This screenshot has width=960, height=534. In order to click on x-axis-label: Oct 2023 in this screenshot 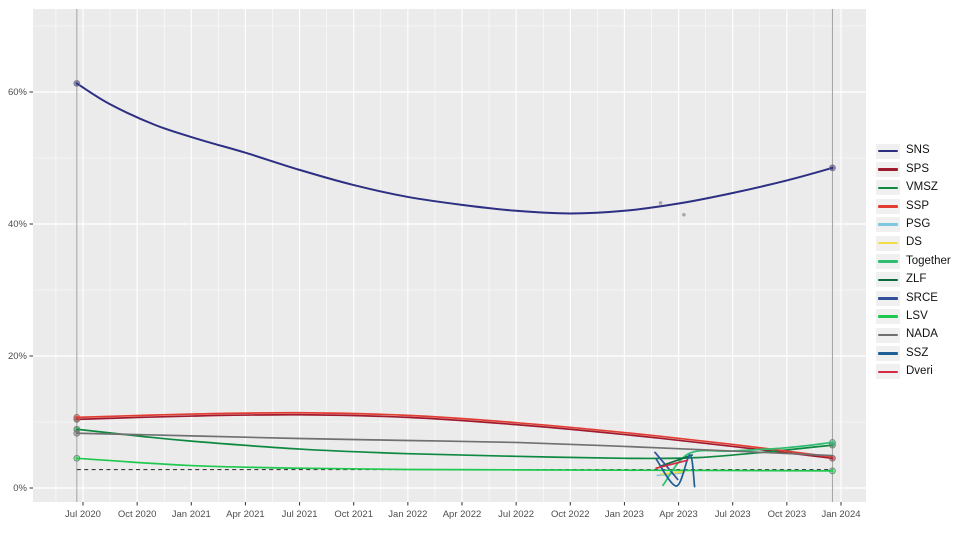, I will do `click(787, 514)`.